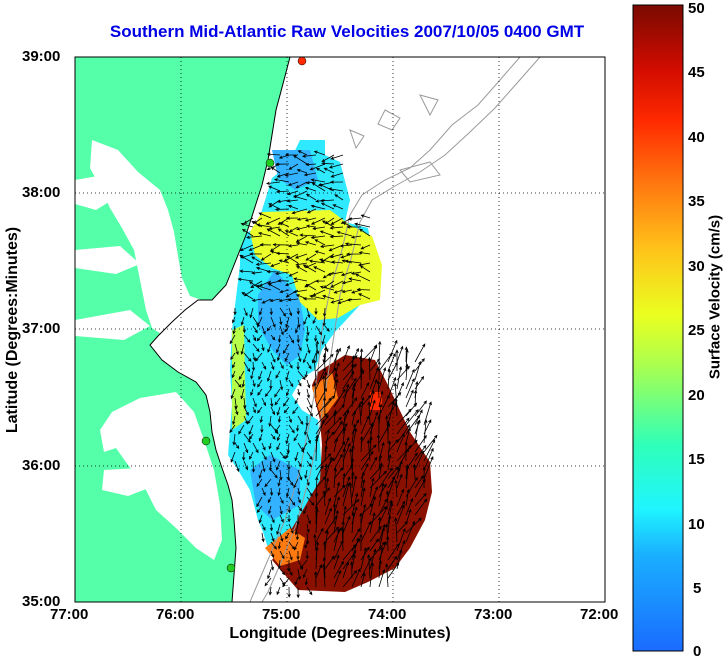 The image size is (724, 660). Describe the element at coordinates (696, 137) in the screenshot. I see `colorbar-tick-label: 40` at that location.